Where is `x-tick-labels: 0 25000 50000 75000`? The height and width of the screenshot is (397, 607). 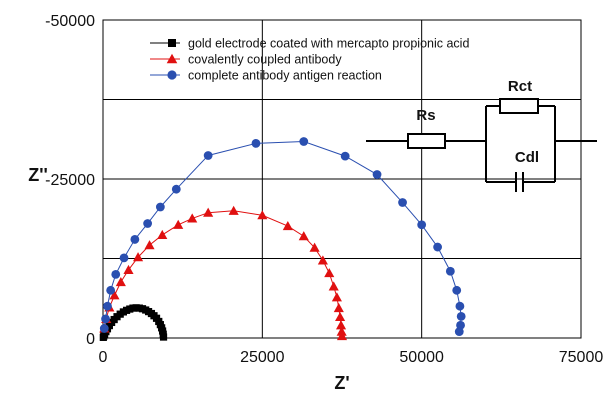 x-tick-labels: 0 25000 50000 75000 is located at coordinates (351, 357).